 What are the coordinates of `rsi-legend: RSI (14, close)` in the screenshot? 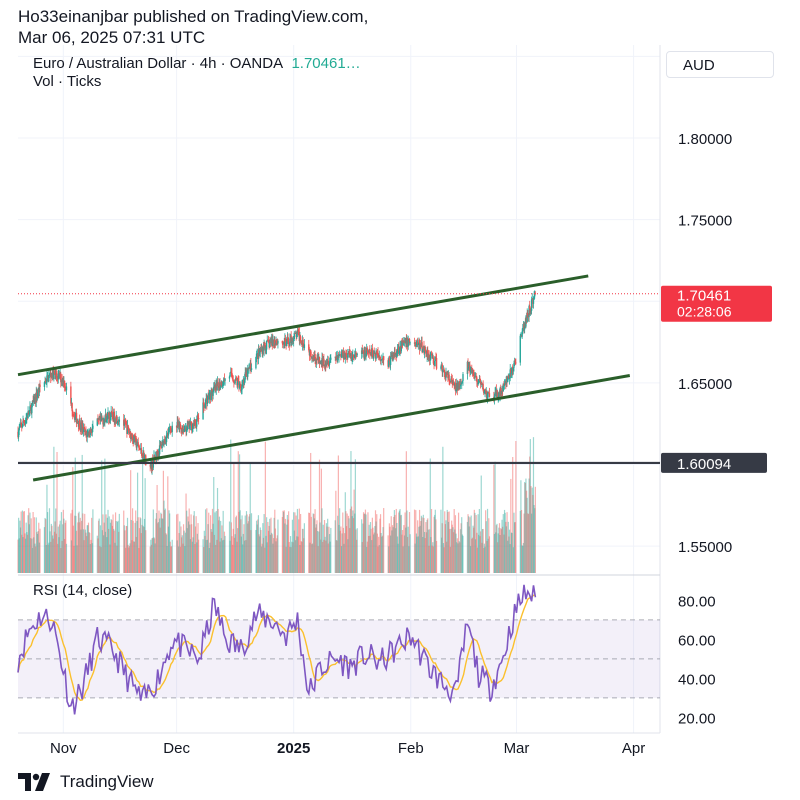 It's located at (83, 590).